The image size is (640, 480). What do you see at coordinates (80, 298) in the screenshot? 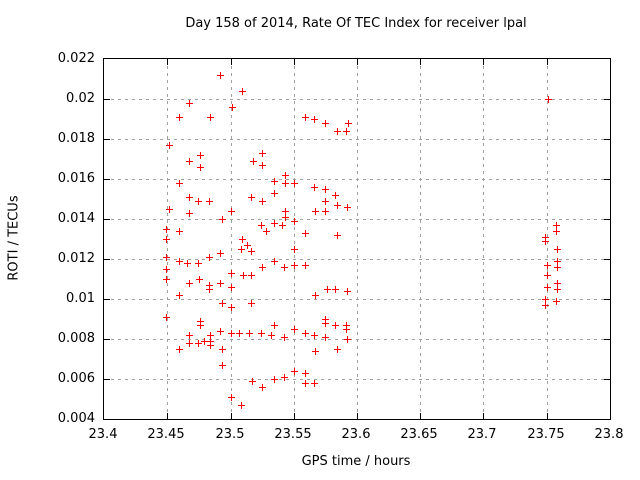
I see `y-tick-label: 0.01` at bounding box center [80, 298].